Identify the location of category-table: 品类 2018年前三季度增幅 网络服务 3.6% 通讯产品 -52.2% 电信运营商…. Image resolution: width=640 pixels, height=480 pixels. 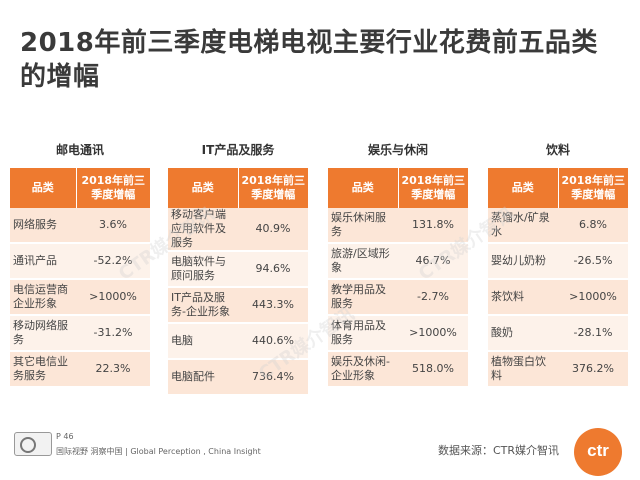
(80, 278).